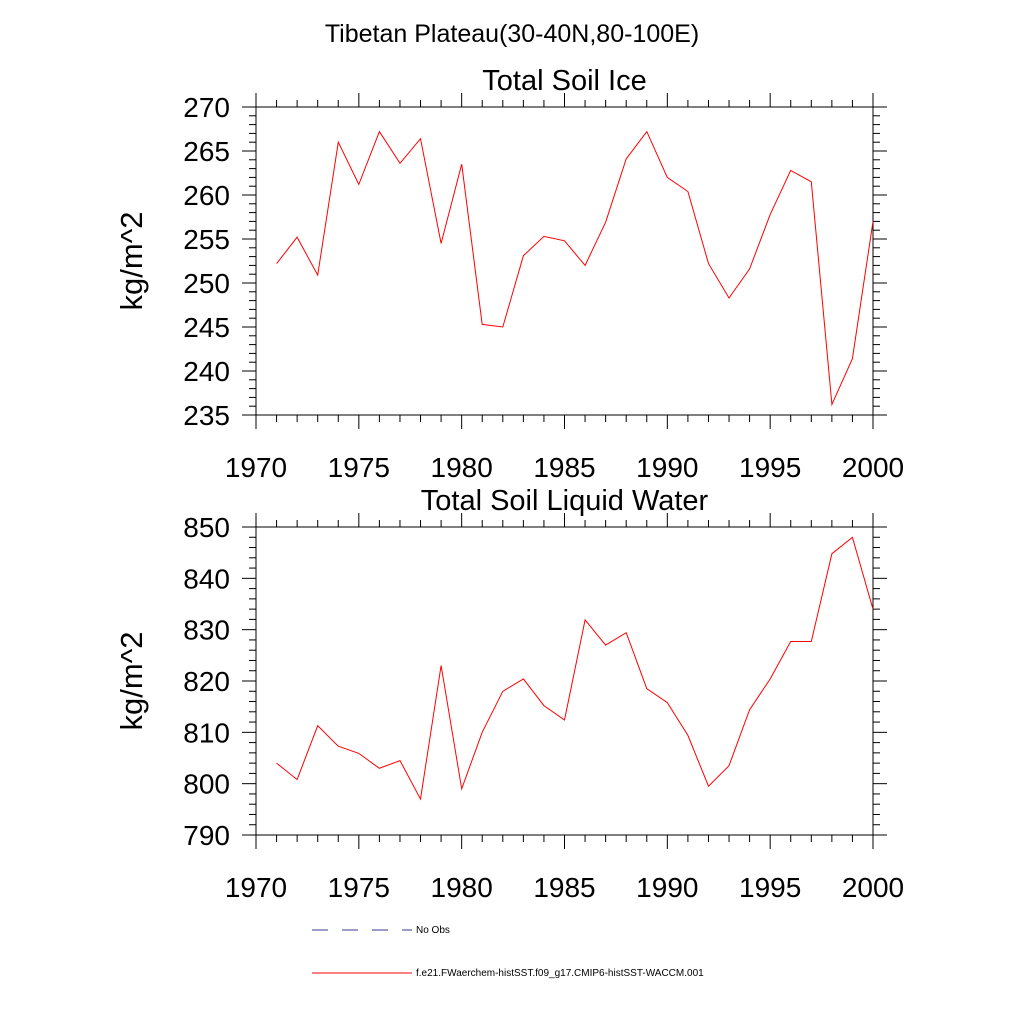 The height and width of the screenshot is (1024, 1024). I want to click on y-tick-label: 840, so click(206, 578).